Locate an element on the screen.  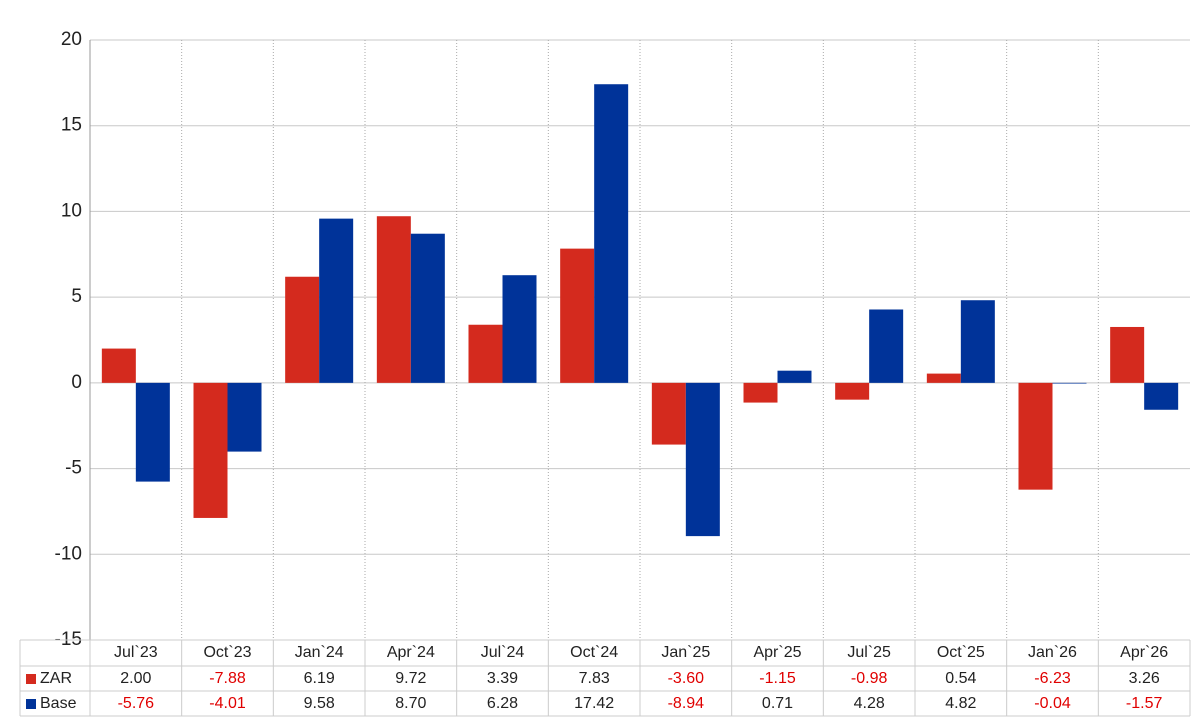
value-label: 3.39 is located at coordinates (502, 678).